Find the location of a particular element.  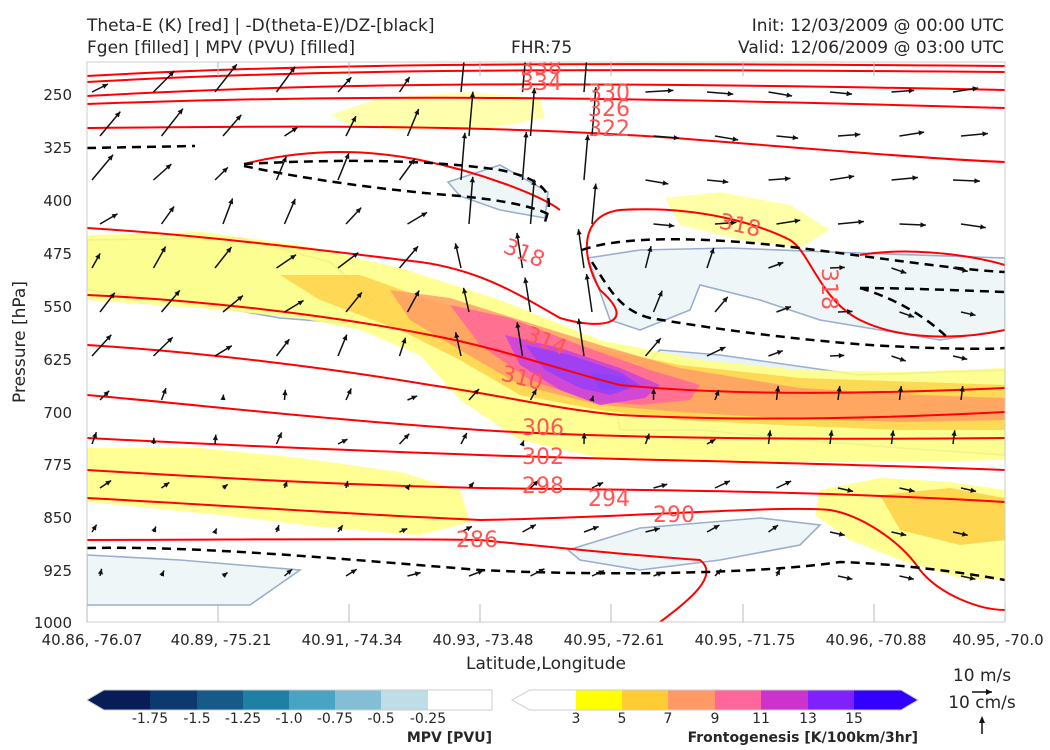

fgen-lower-left is located at coordinates (278, 491).